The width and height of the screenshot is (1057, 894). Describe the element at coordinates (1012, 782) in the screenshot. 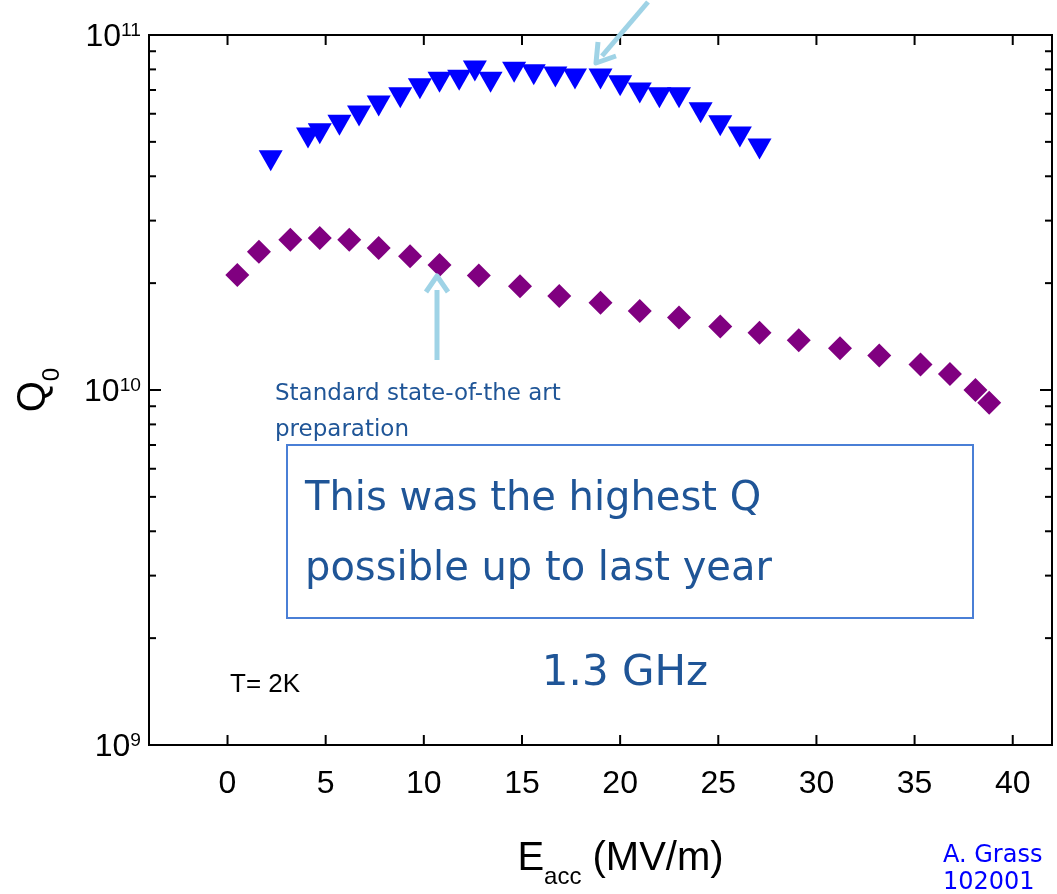

I see `x-tick-label: 40` at that location.